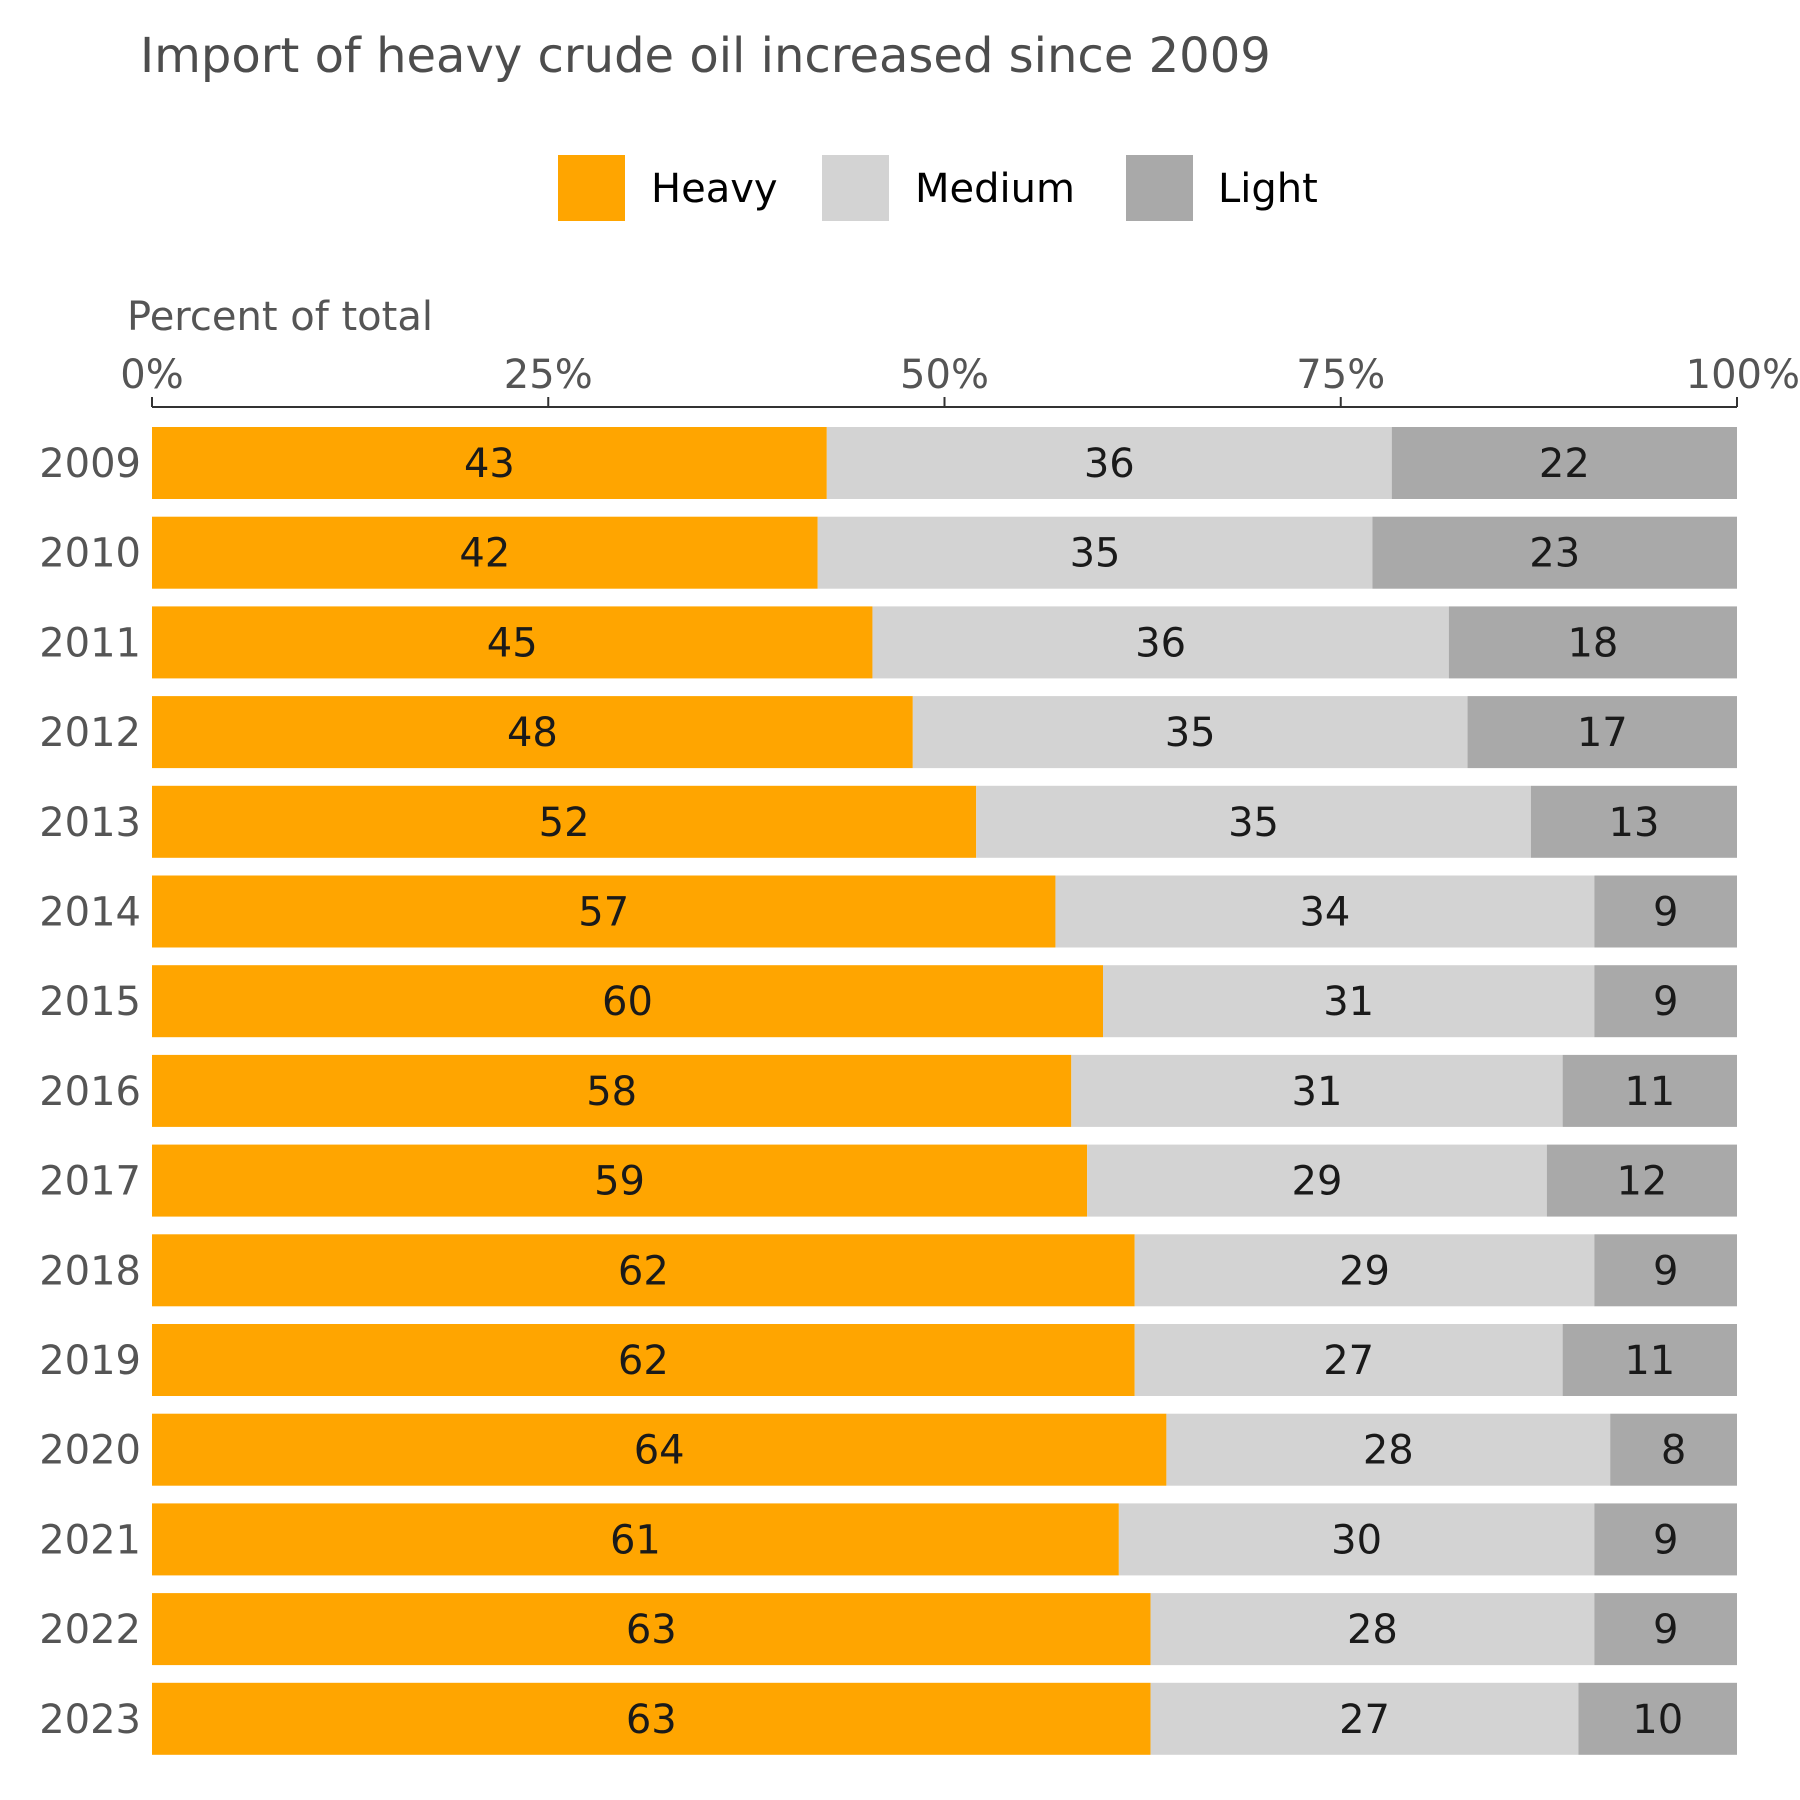 Image resolution: width=1800 pixels, height=1800 pixels. I want to click on y-tick-label-2019: 2019, so click(90, 1361).